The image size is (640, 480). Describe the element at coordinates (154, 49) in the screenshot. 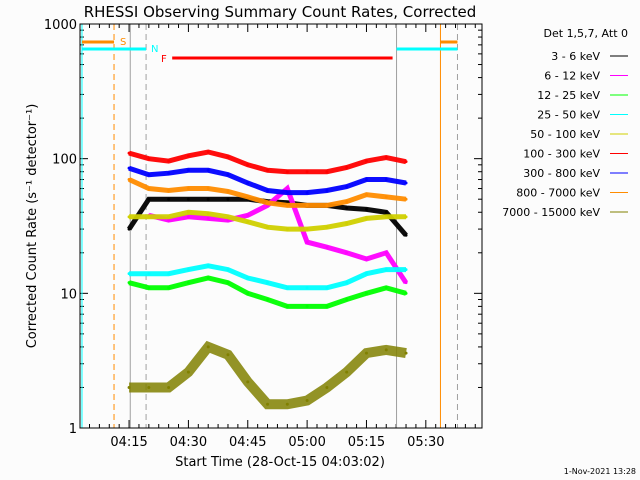

I see `state-label-N: N` at that location.